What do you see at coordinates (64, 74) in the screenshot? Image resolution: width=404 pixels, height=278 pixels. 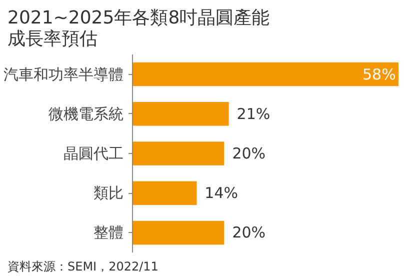 I see `y-tick-label: 汽車和功率半導體` at bounding box center [64, 74].